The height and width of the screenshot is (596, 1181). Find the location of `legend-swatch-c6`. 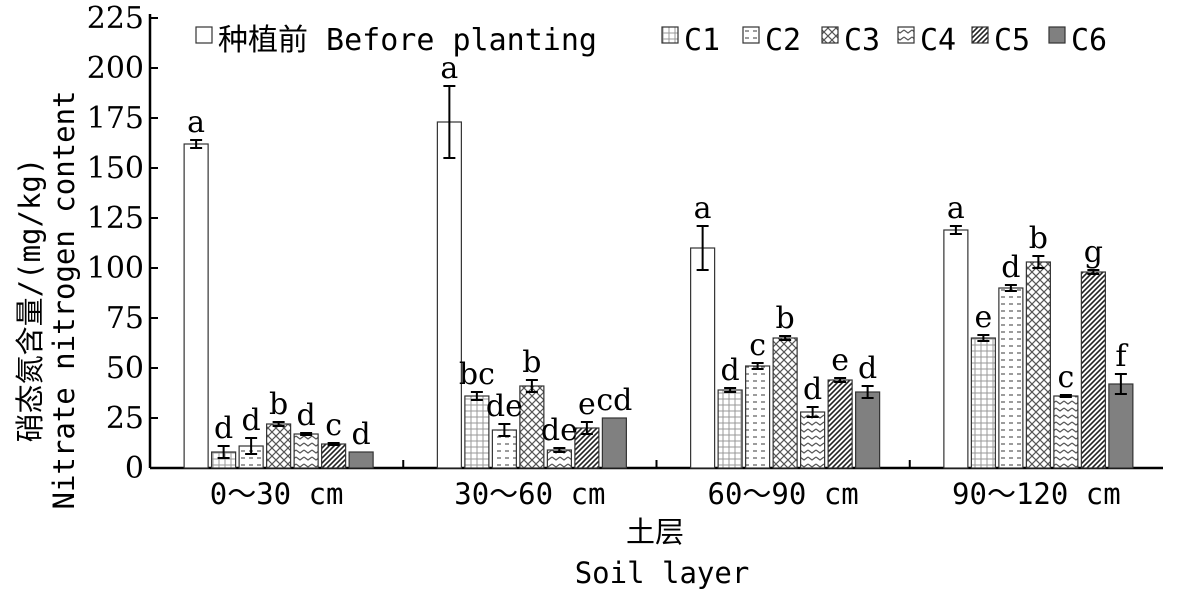

legend-swatch-c6 is located at coordinates (1057, 35).